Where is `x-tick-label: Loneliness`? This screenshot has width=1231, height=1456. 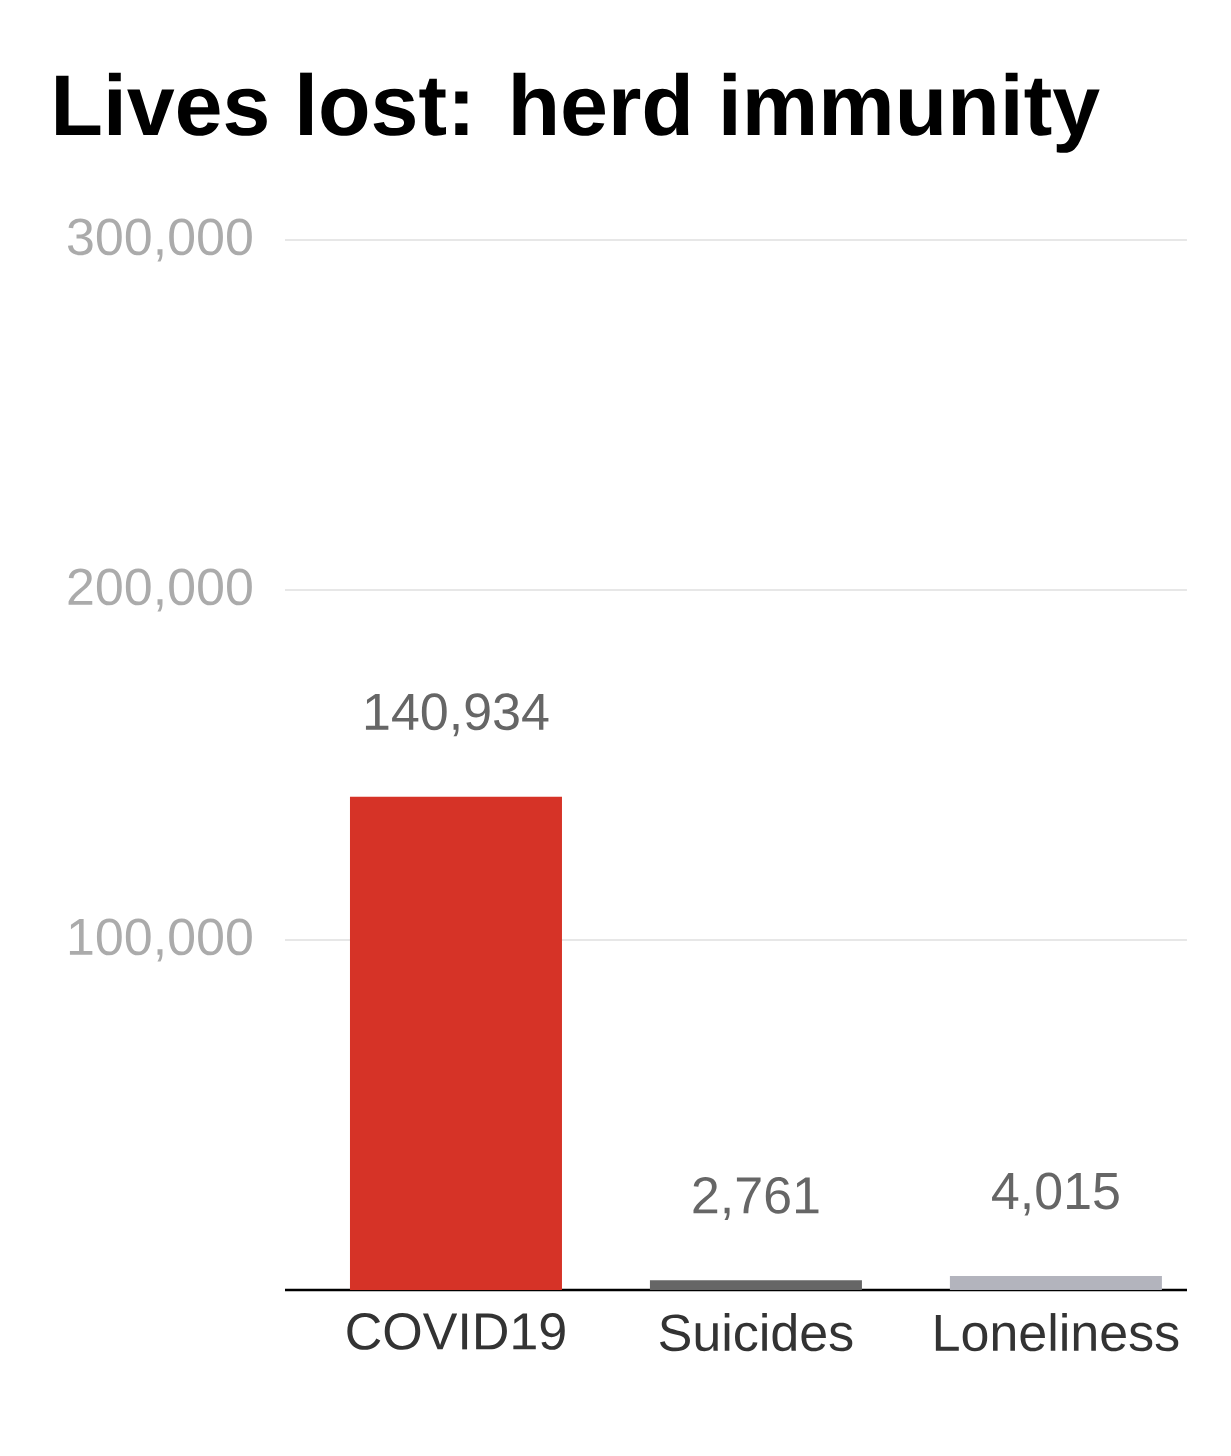
x-tick-label: Loneliness is located at coordinates (1057, 1332).